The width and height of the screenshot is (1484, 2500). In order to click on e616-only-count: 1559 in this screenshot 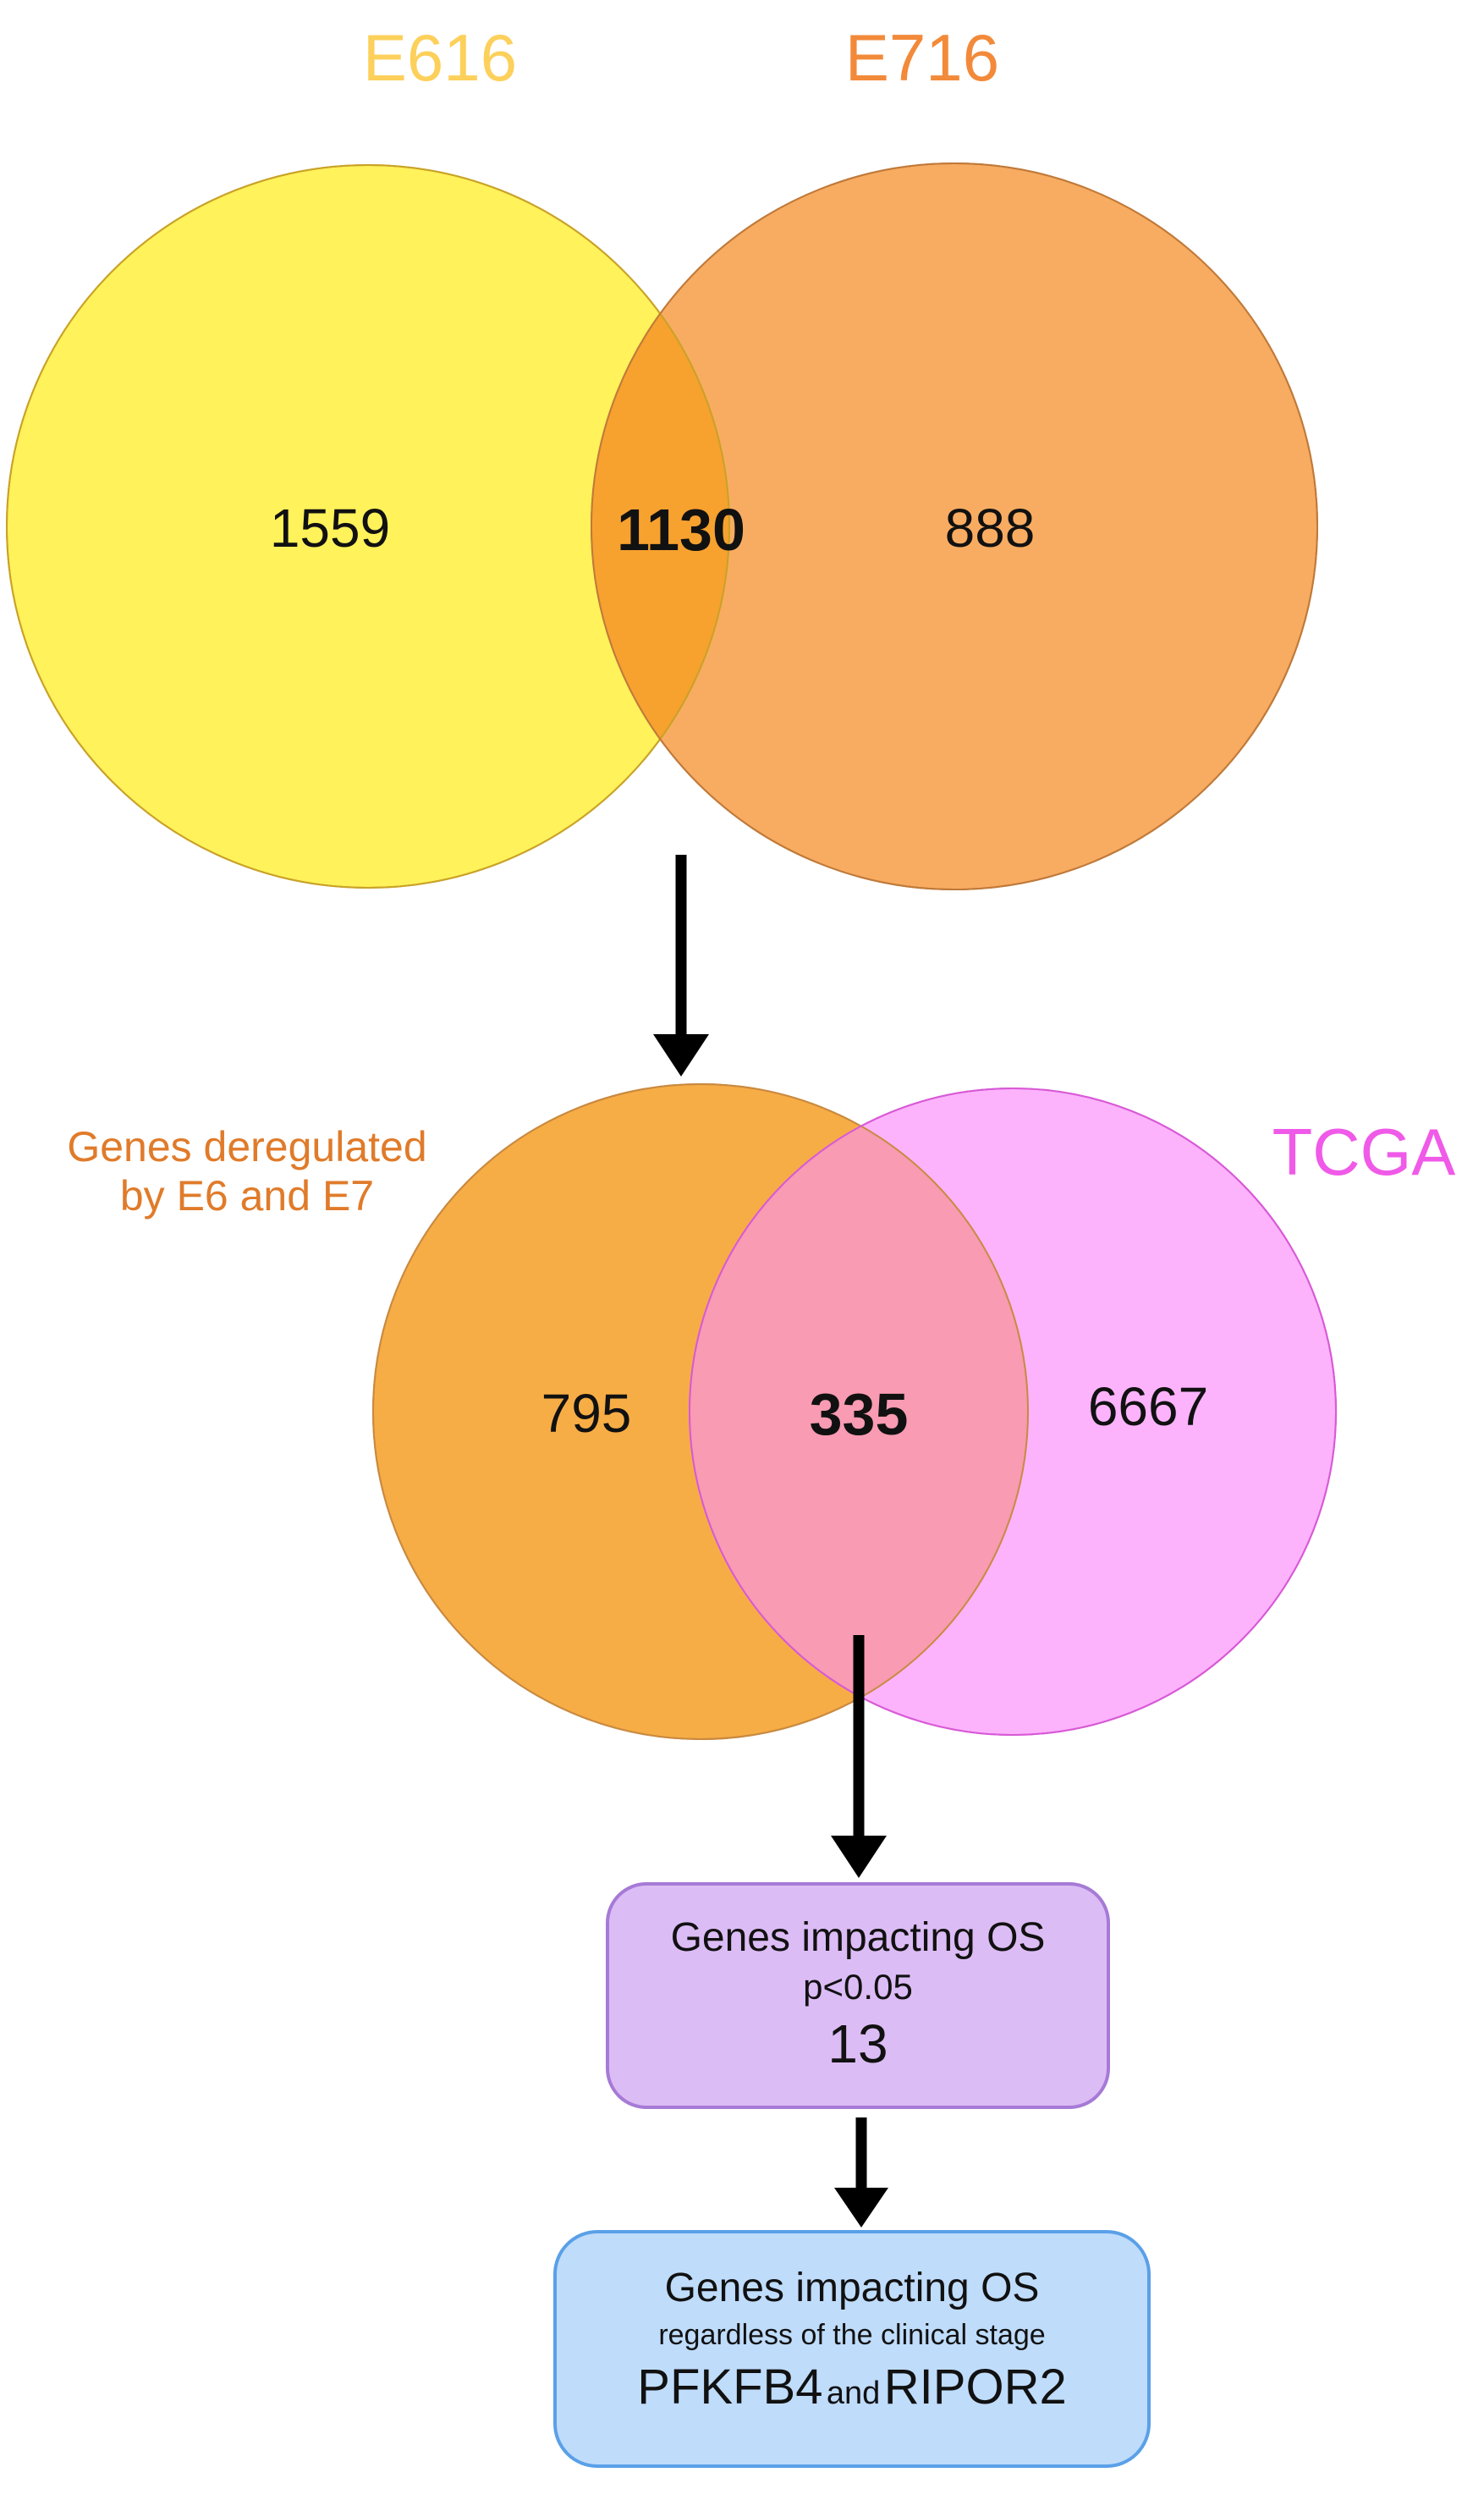, I will do `click(330, 528)`.